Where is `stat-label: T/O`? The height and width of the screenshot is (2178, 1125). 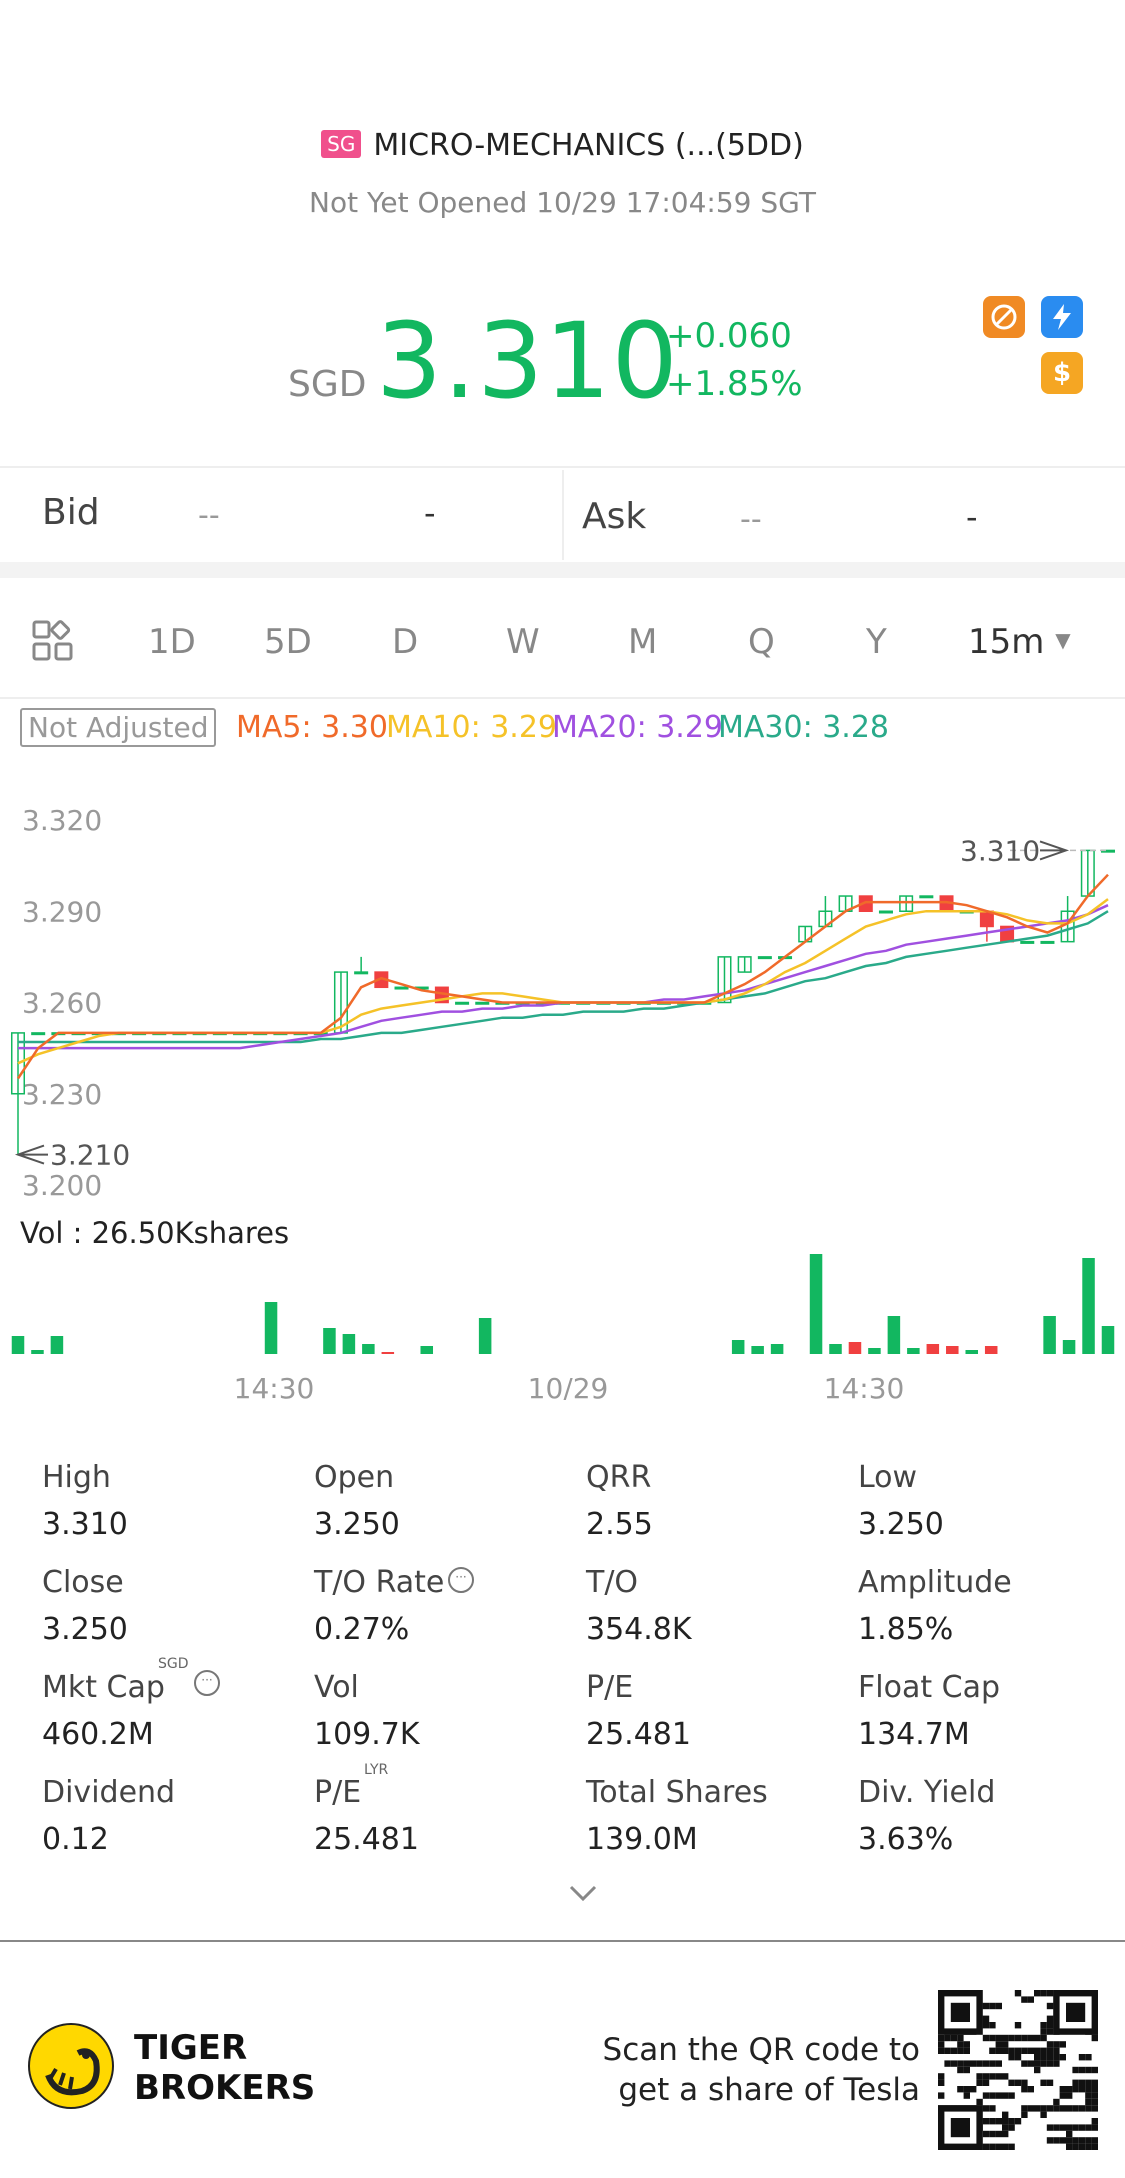 stat-label: T/O is located at coordinates (612, 1582).